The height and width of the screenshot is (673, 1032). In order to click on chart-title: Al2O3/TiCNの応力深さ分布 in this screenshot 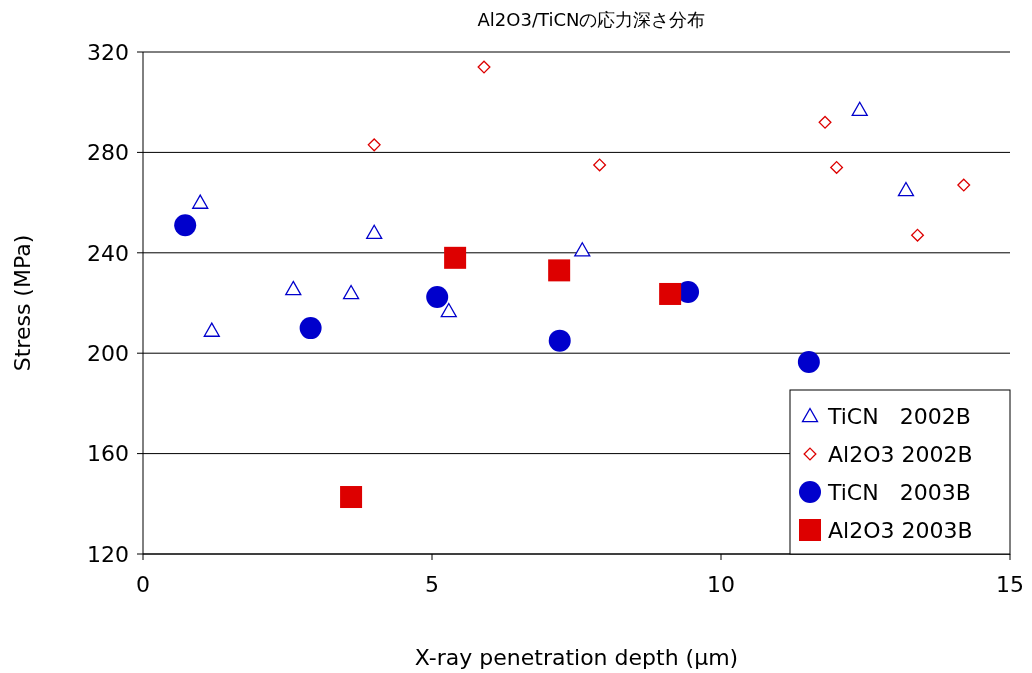, I will do `click(591, 19)`.